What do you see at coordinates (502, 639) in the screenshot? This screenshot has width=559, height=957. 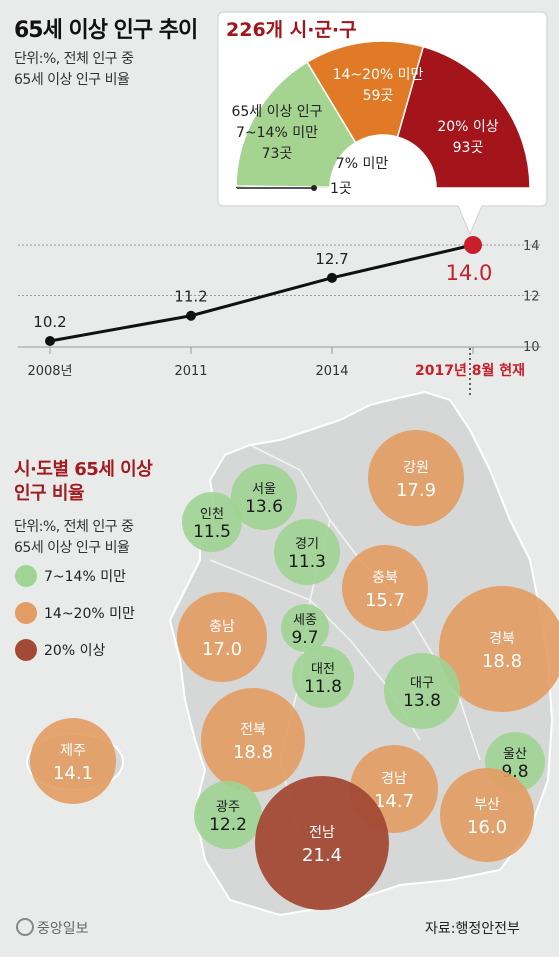 I see `region-name: 경북` at bounding box center [502, 639].